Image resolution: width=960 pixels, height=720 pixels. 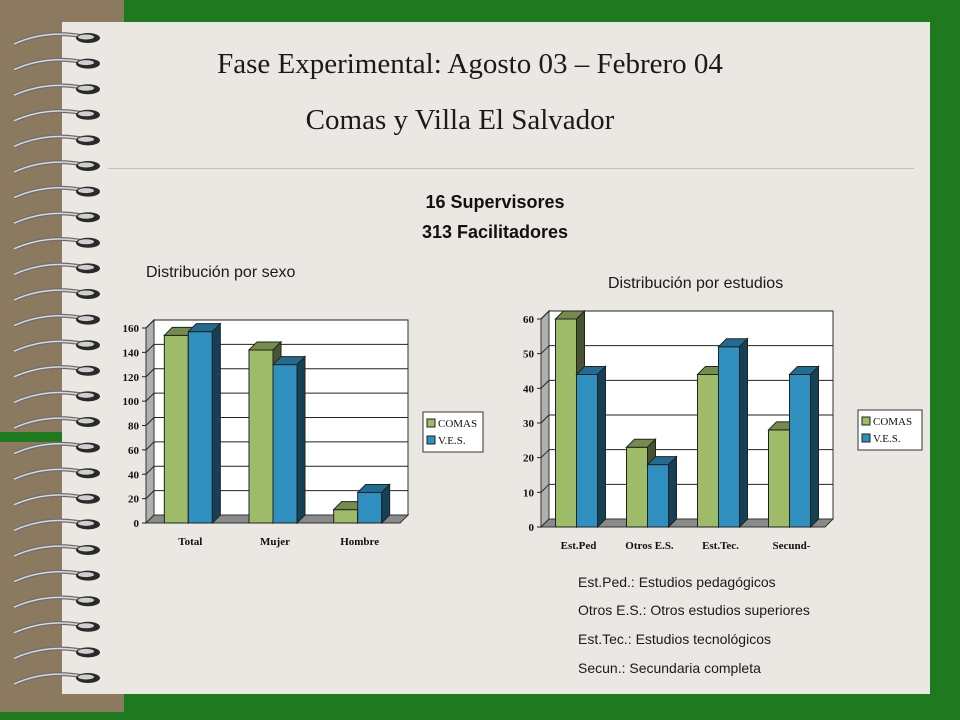 What do you see at coordinates (892, 422) in the screenshot?
I see `legend-label: COMAS` at bounding box center [892, 422].